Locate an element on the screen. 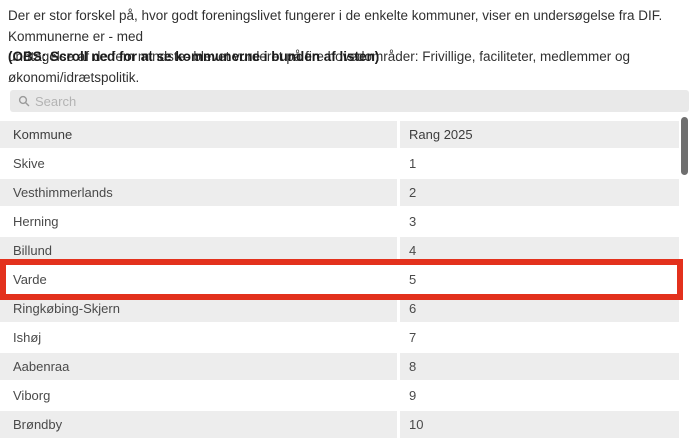 This screenshot has height=446, width=700. cell-kommune: Ringkøbing-Skjern is located at coordinates (198, 308).